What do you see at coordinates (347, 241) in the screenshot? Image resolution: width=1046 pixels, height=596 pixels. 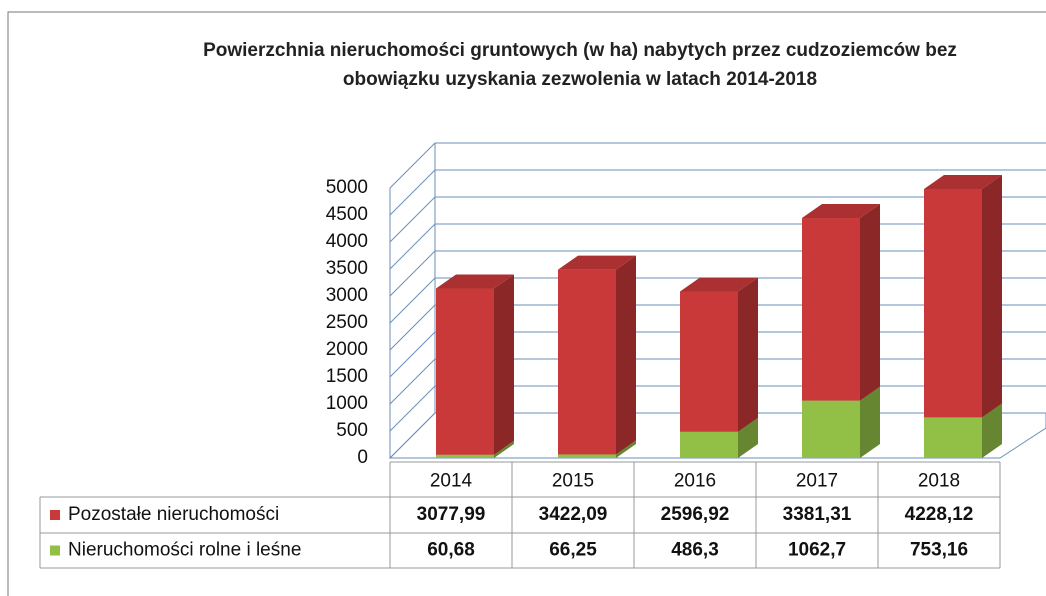 I see `y-tick-label: 4000` at bounding box center [347, 241].